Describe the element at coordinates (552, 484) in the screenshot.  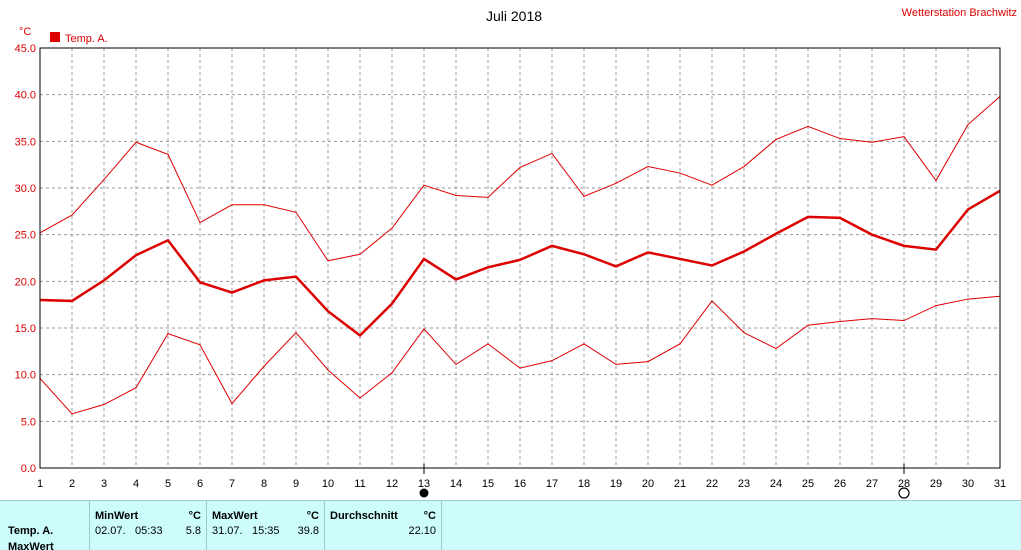
I see `x-tick-label: 17` at that location.